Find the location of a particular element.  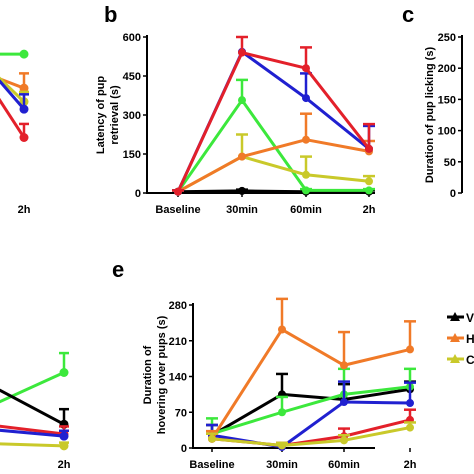

chart-panel-d: 2h is located at coordinates (35, 411).